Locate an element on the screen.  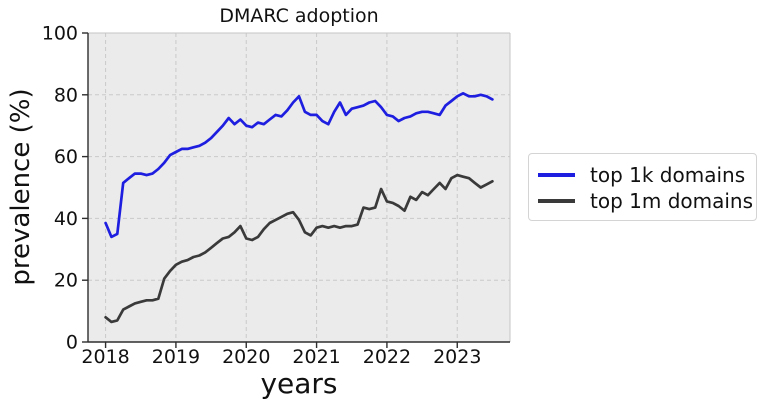
legend-item-top-1m: top 1m domains is located at coordinates (647, 201).